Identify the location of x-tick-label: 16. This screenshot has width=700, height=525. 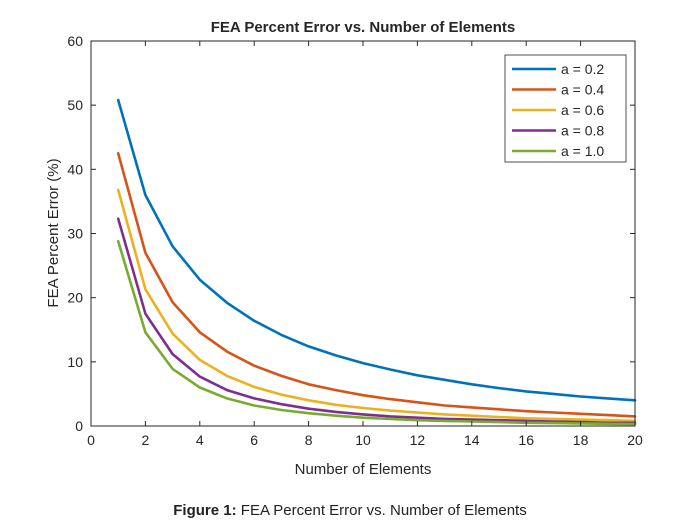
(526, 440).